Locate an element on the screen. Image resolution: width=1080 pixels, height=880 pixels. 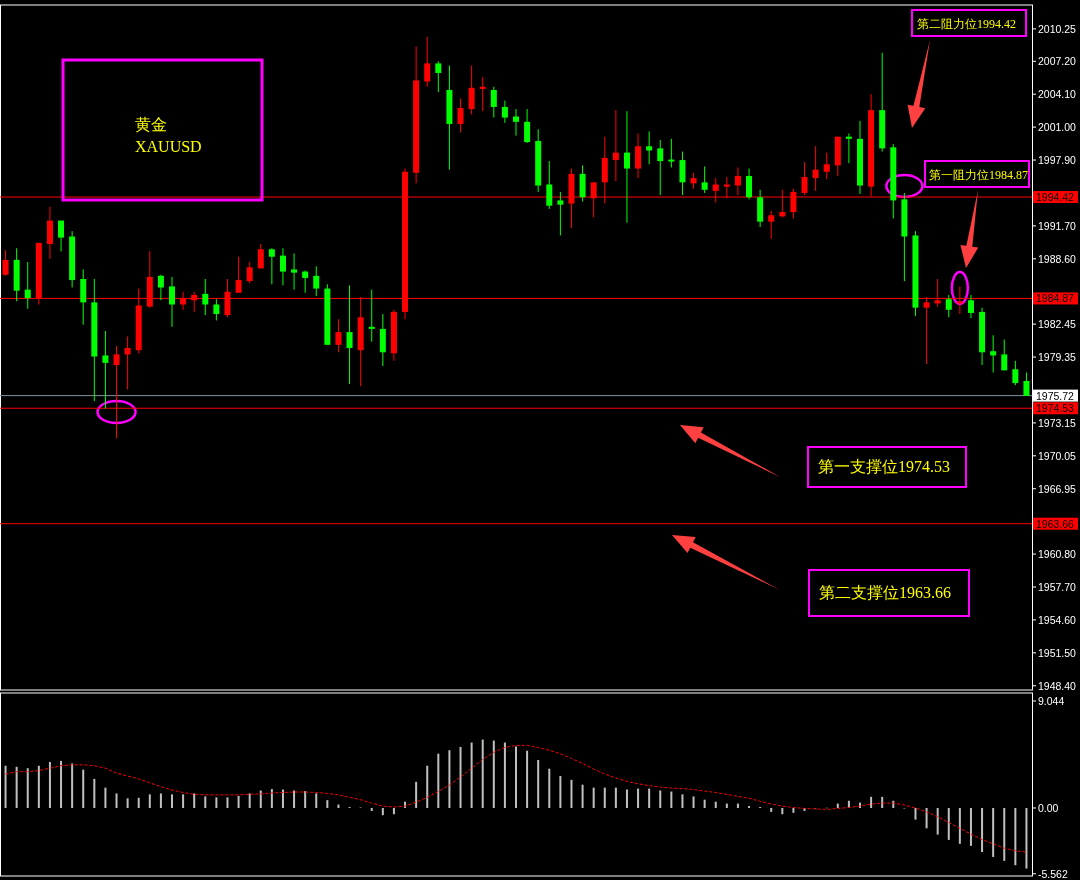
y-tick-label: 1951.50 is located at coordinates (1057, 652).